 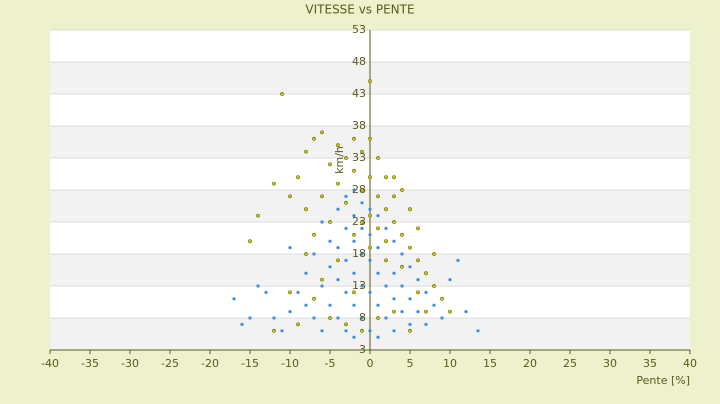 I want to click on x-axis-title: Pente [%], so click(x=663, y=380).